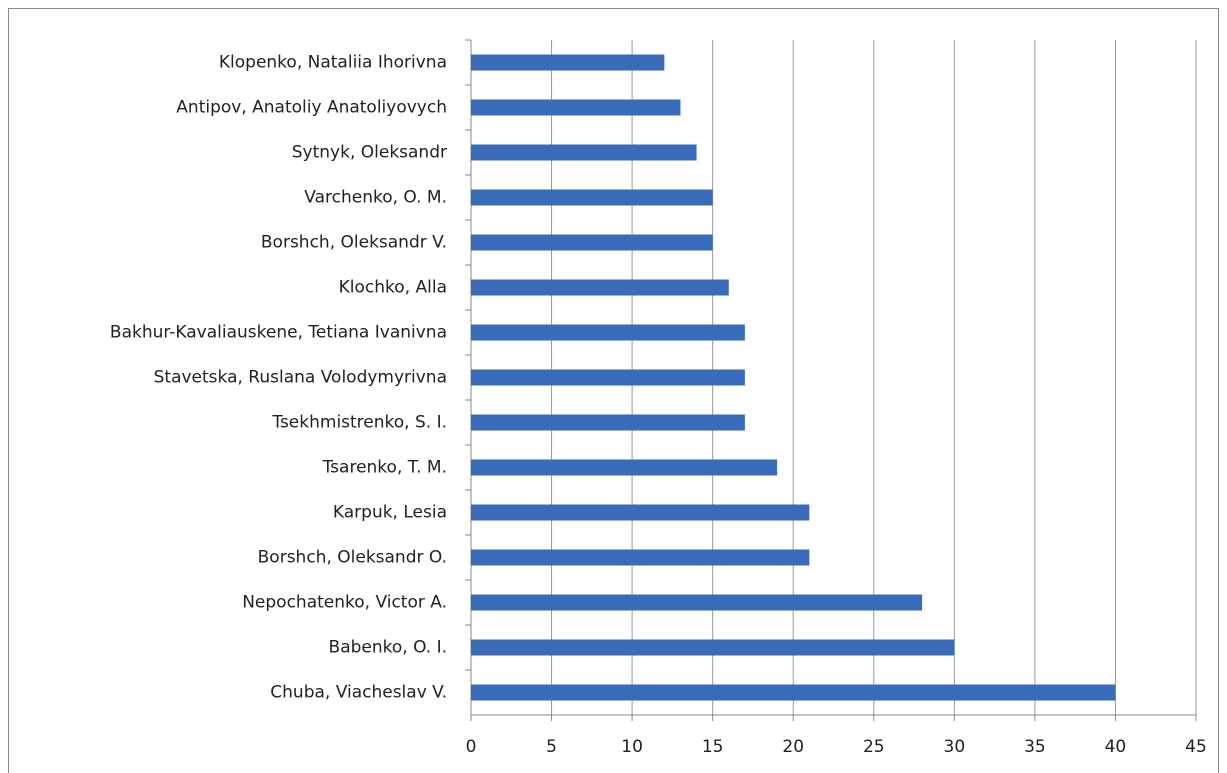 The height and width of the screenshot is (773, 1227). I want to click on y-tick-label: Stavetska, Ruslana Volodymyrivna, so click(300, 378).